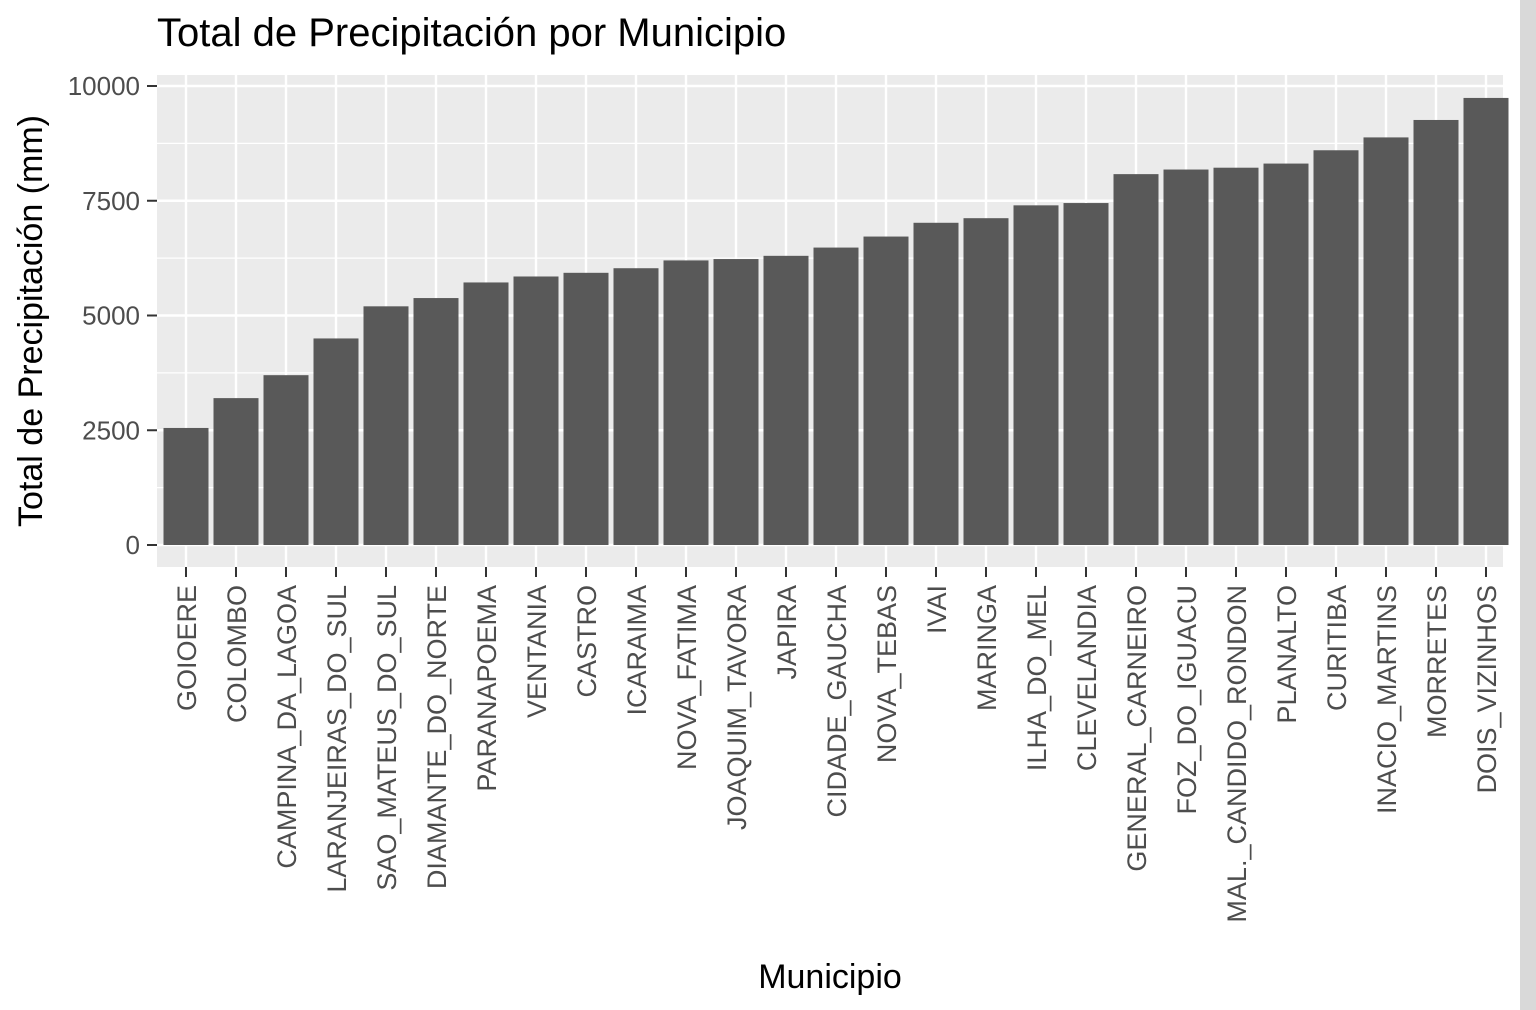 The height and width of the screenshot is (1010, 1536). Describe the element at coordinates (1037, 678) in the screenshot. I see `x-tick-label: ILHA_DO_MEL` at that location.